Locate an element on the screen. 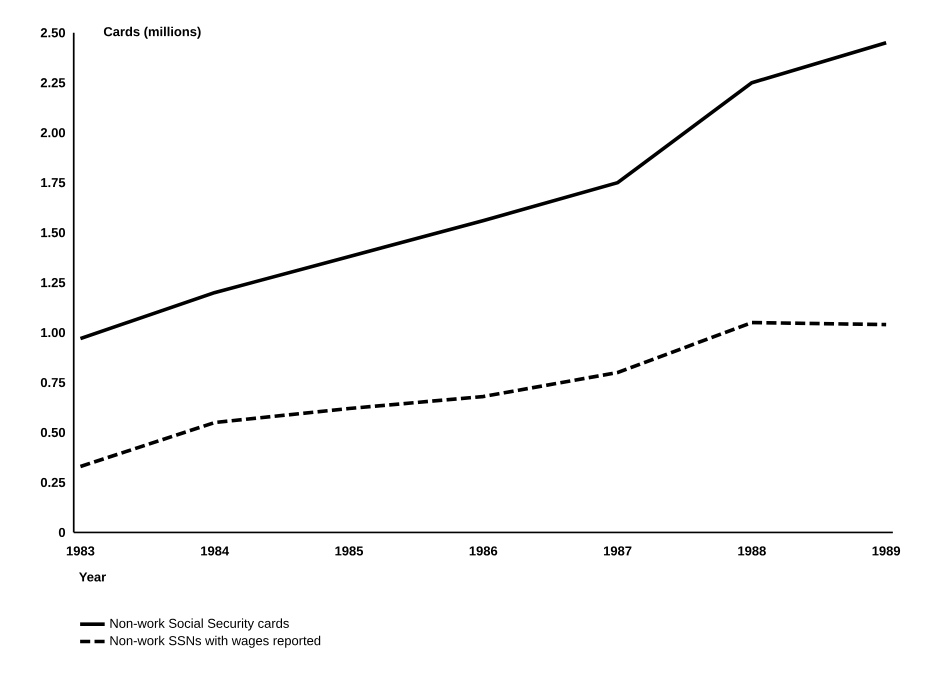 The width and height of the screenshot is (942, 676). y-tick-label: 2.00 is located at coordinates (53, 133).